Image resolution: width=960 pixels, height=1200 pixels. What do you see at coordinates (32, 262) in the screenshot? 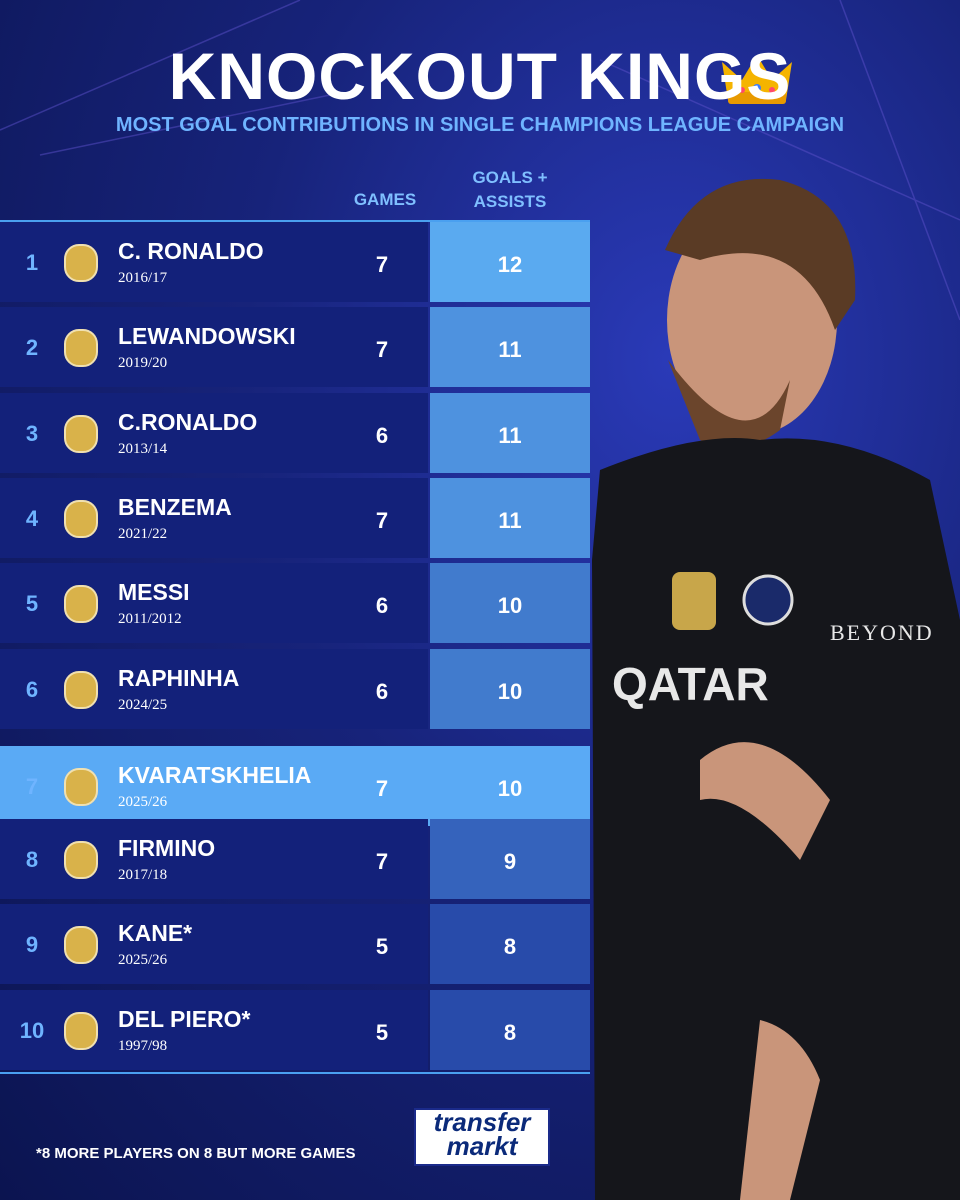
I see `rank: 1` at bounding box center [32, 262].